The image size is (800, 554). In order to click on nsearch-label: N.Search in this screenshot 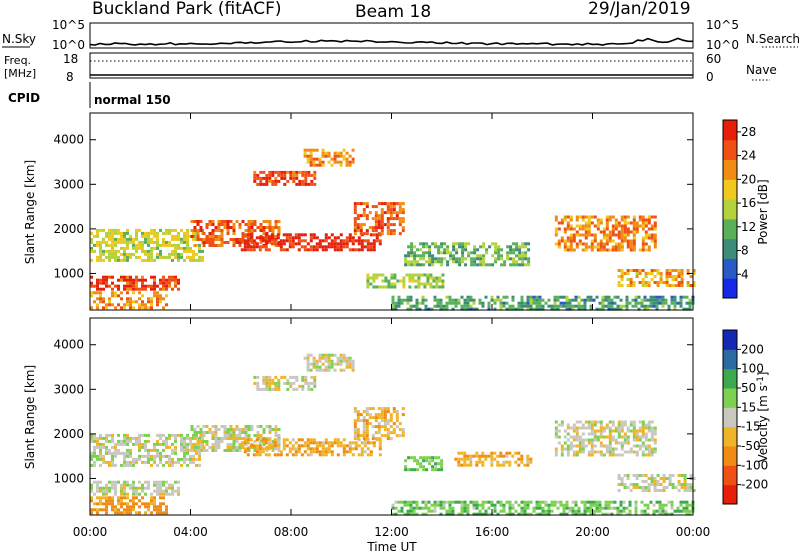, I will do `click(773, 39)`.